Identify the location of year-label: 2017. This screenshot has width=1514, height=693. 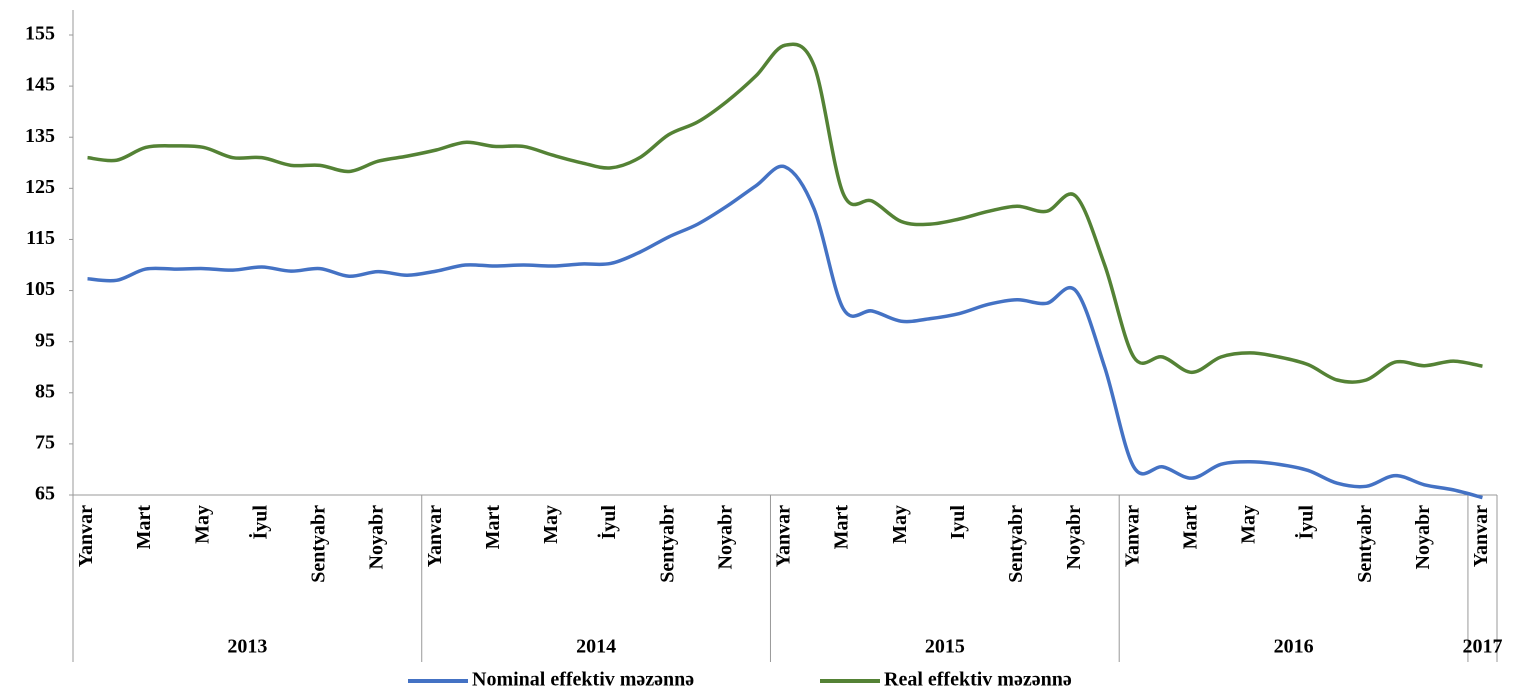
(1482, 647).